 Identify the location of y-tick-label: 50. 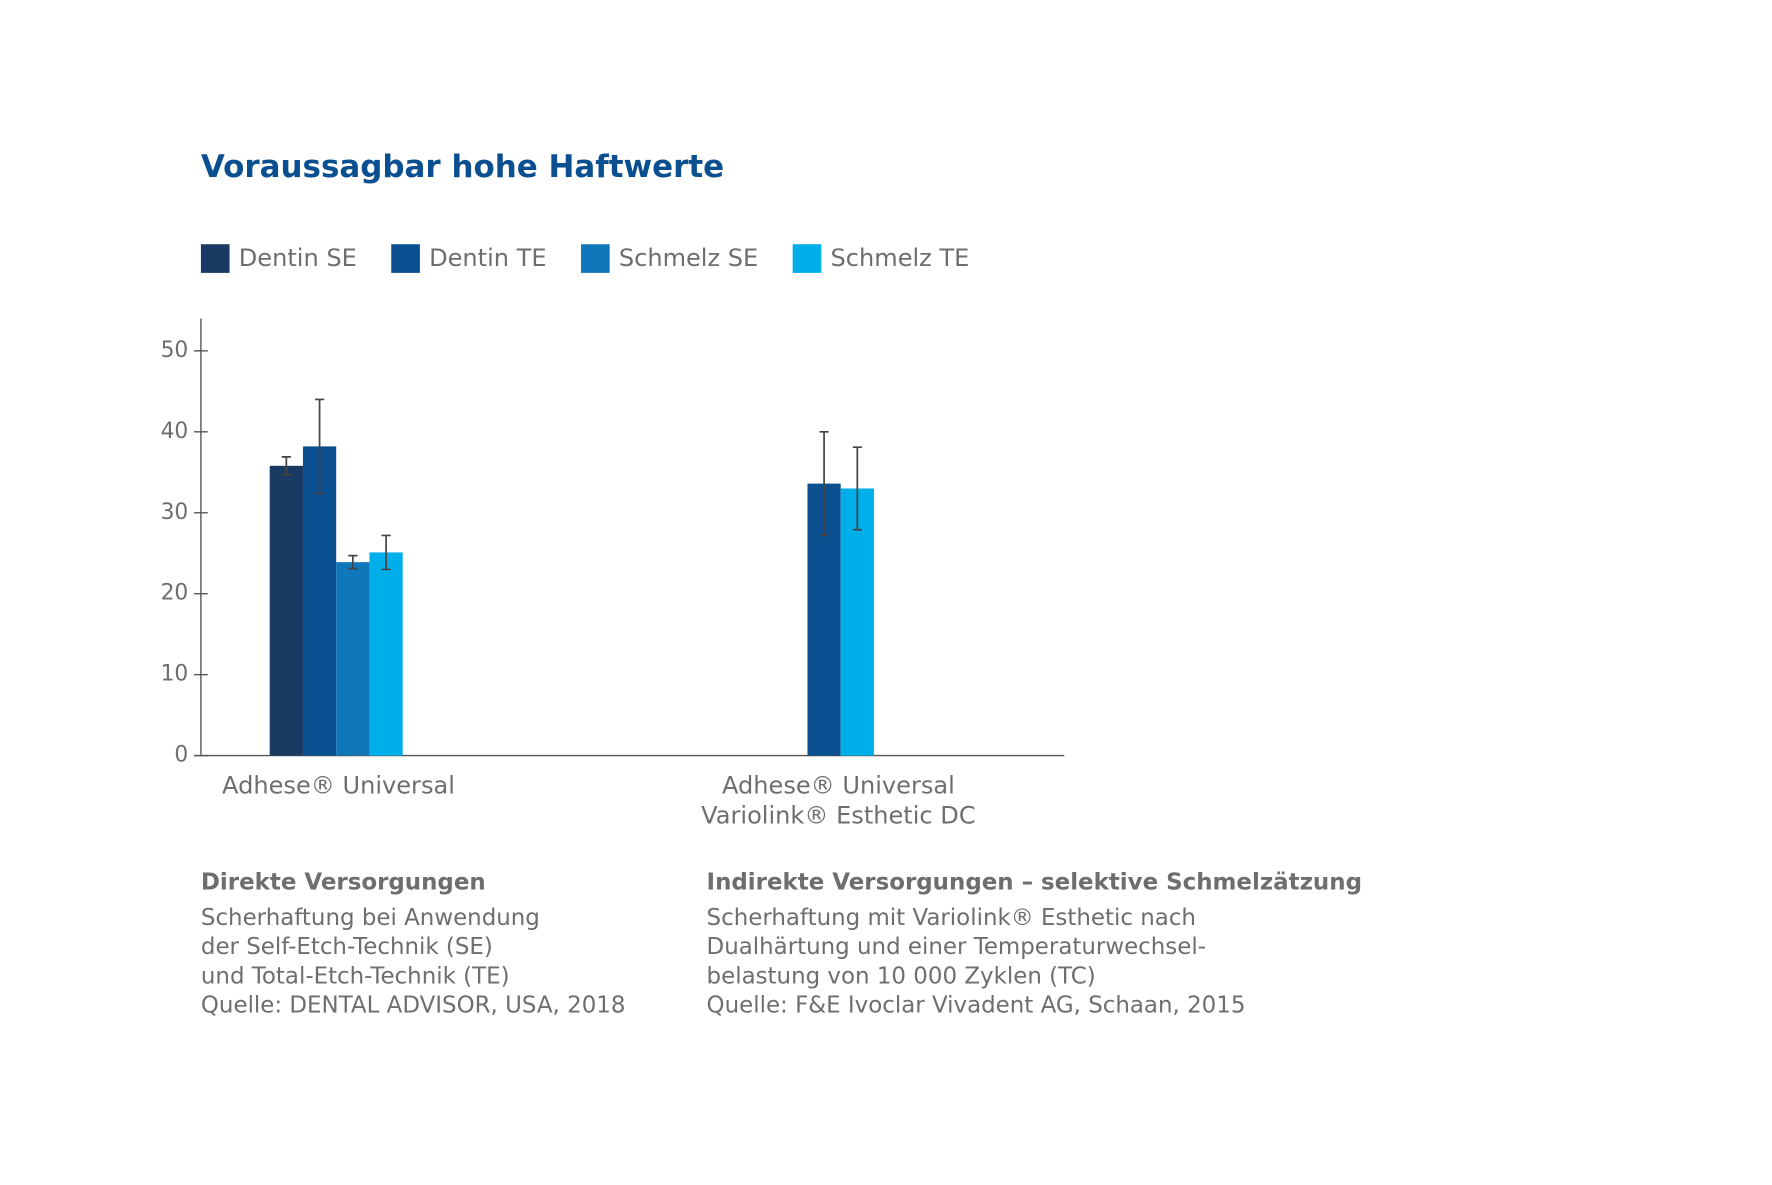
(175, 350).